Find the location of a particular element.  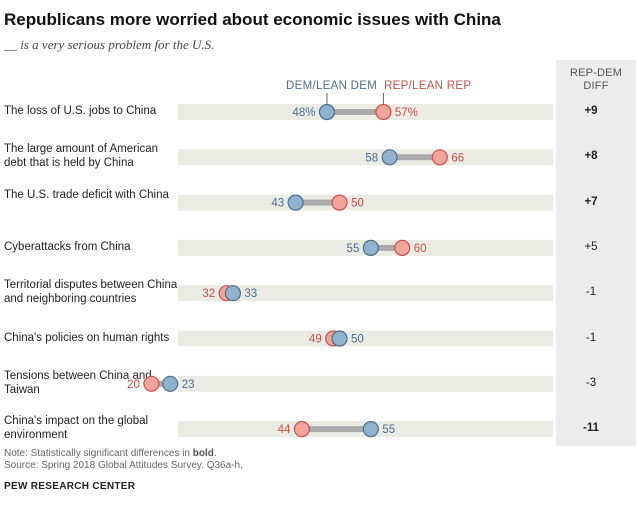

org-credit: PEW RESEARCH CENTER is located at coordinates (70, 486).